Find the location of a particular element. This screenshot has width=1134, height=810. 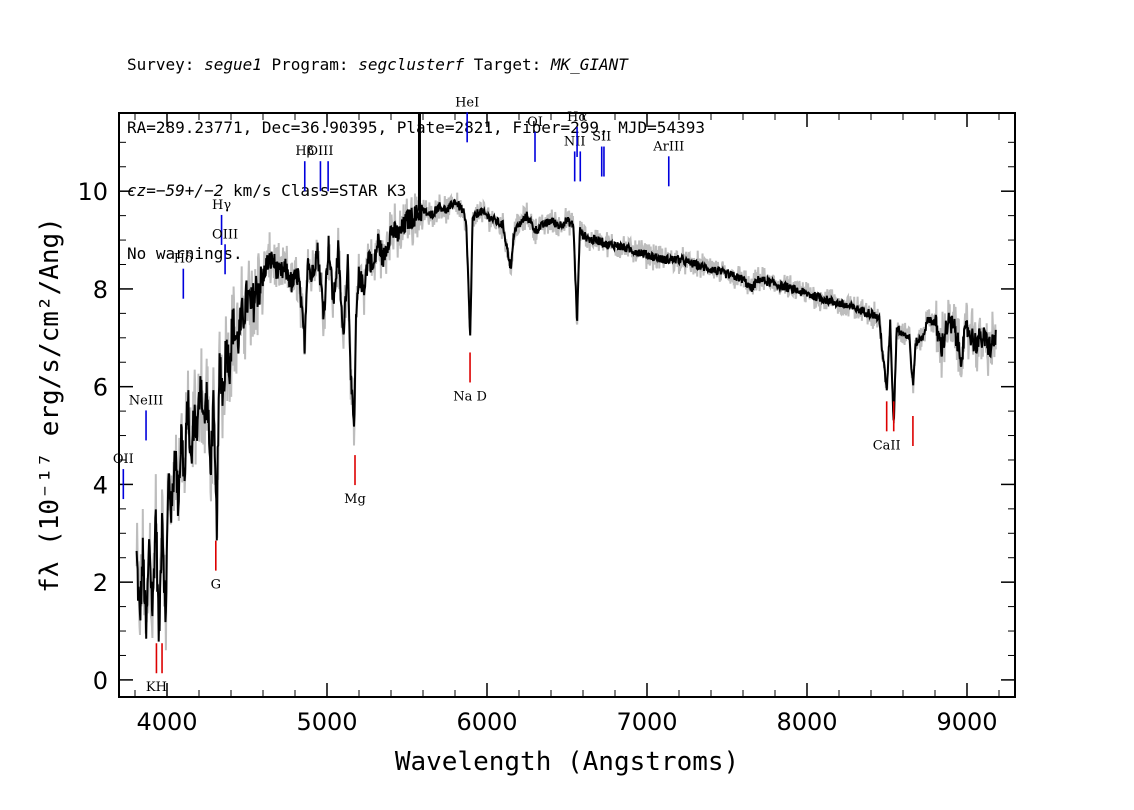

absorption-line-label: Na D is located at coordinates (470, 396).